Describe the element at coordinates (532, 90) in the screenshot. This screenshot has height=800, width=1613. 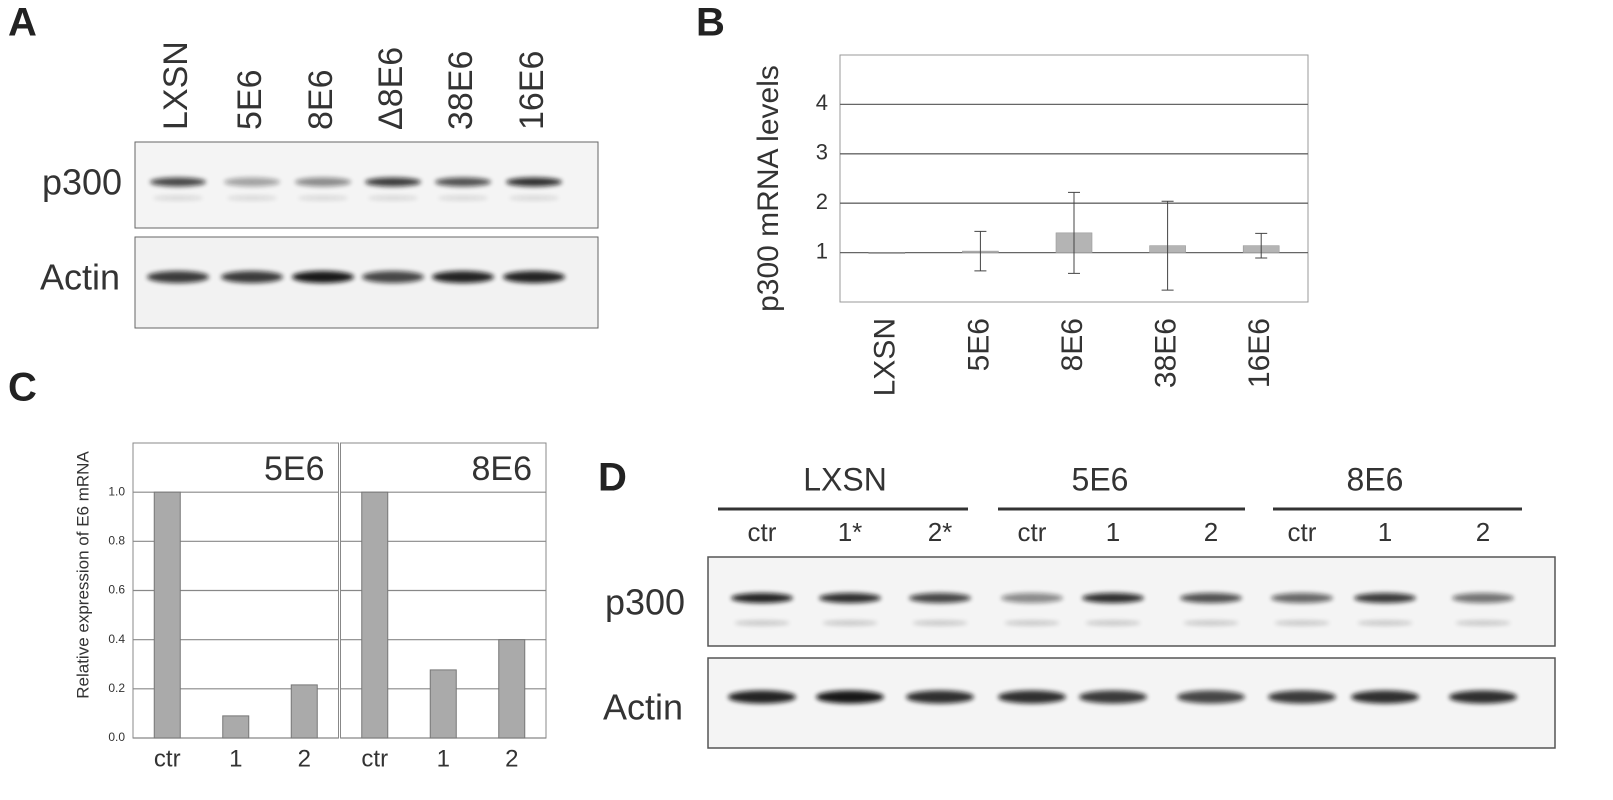
I see `lane-label: 16E6` at that location.